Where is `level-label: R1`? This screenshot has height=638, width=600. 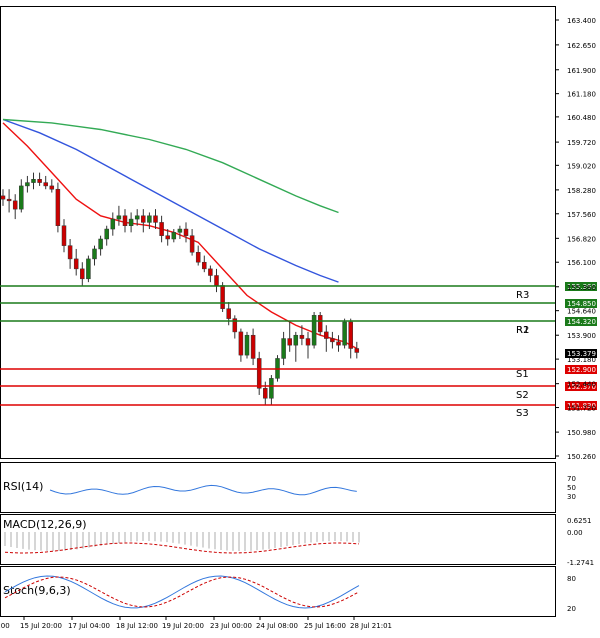 level-label: R1 is located at coordinates (522, 330).